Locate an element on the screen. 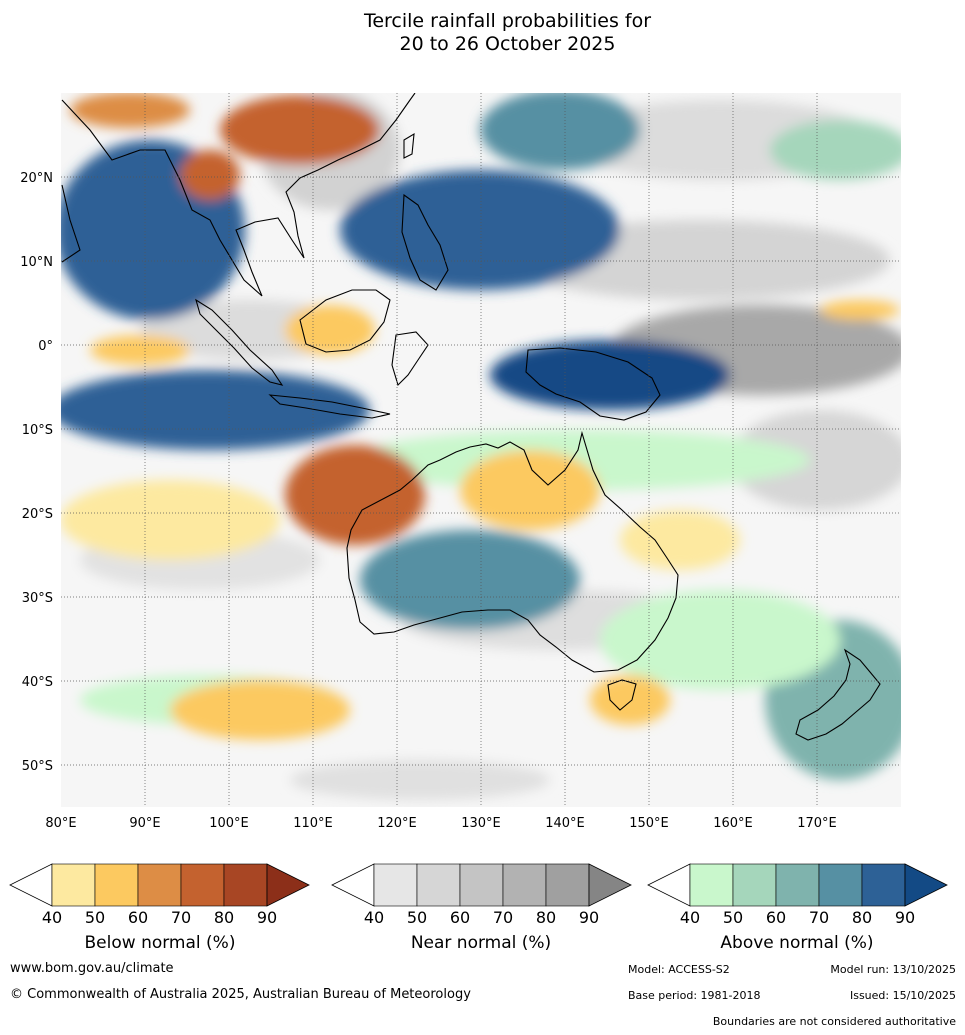 Image resolution: width=965 pixels, height=1035 pixels. sulawesi-coastline is located at coordinates (410, 359).